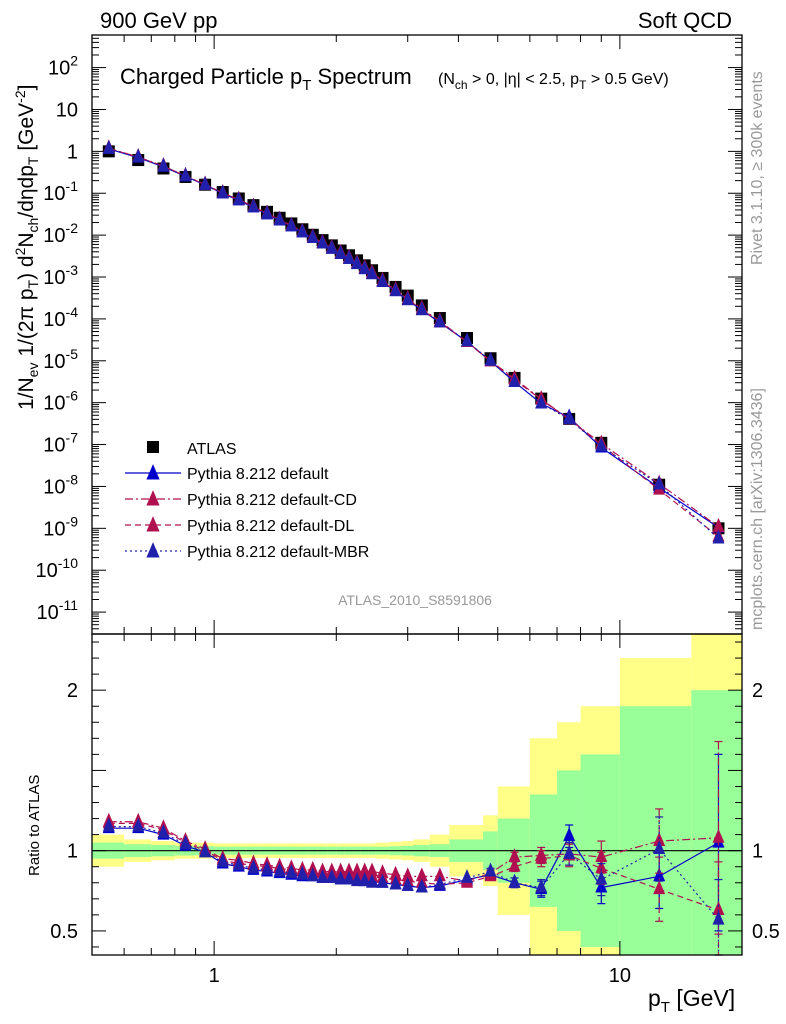 This screenshot has width=786, height=1024. I want to click on y-tick-label: 1, so click(72, 152).